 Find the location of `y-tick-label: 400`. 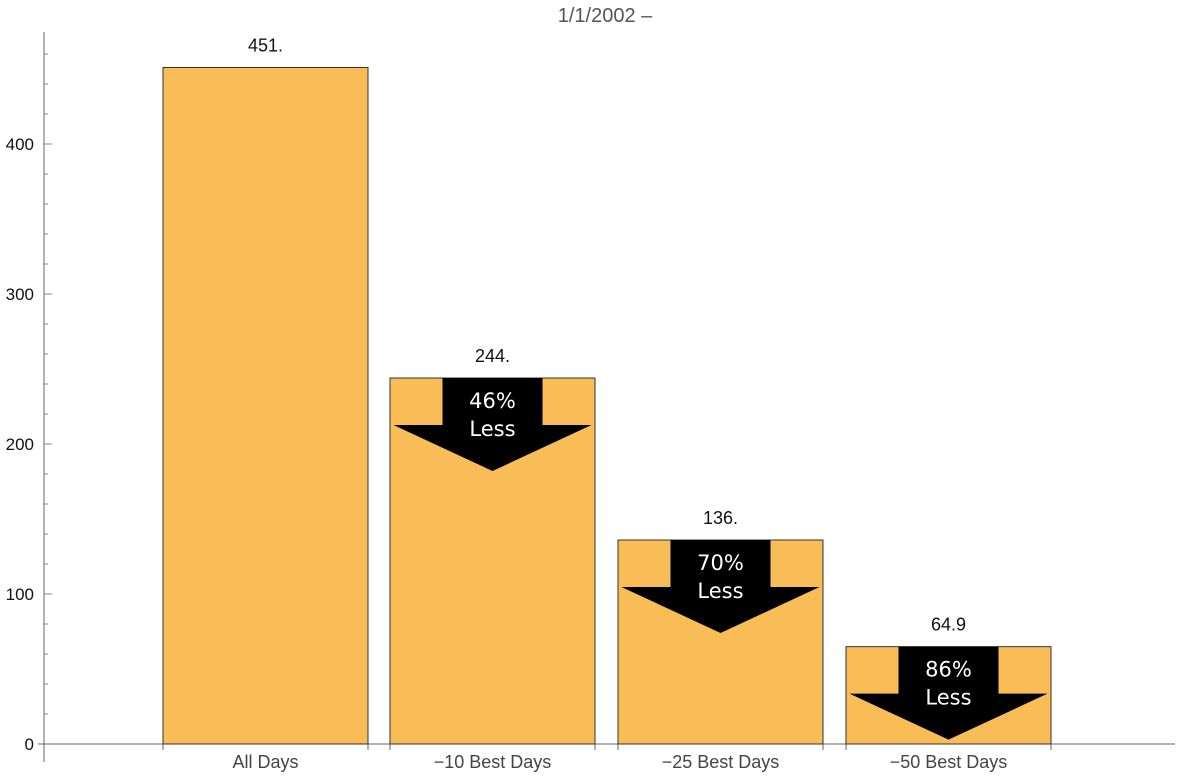

y-tick-label: 400 is located at coordinates (20, 144).